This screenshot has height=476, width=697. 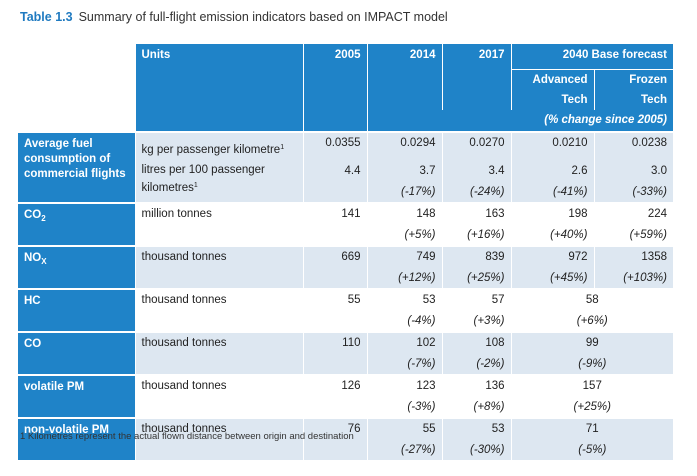 I want to click on table-row-co2-pct: (+5%) (+16%) (+40%) (+59%), so click(x=345, y=235).